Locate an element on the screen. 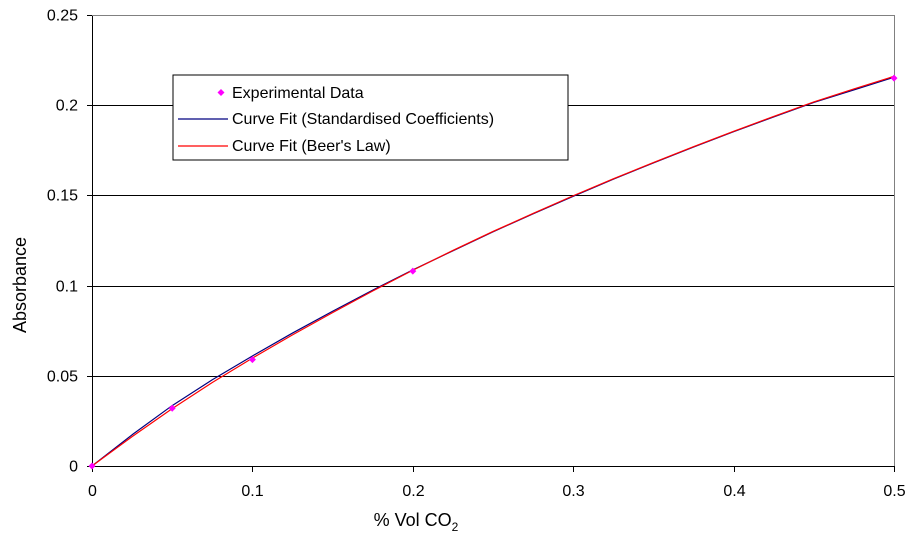 This screenshot has width=912, height=544. legend-label-beers-law-fit: Curve Fit (Beer's Law) is located at coordinates (311, 146).